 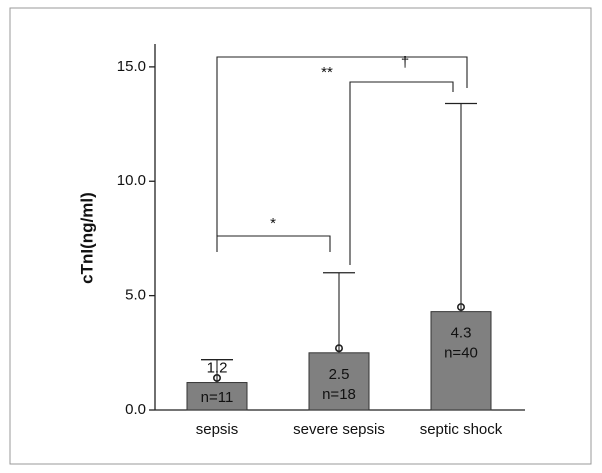 What do you see at coordinates (135, 409) in the screenshot?
I see `y-tick-label: 0.0` at bounding box center [135, 409].